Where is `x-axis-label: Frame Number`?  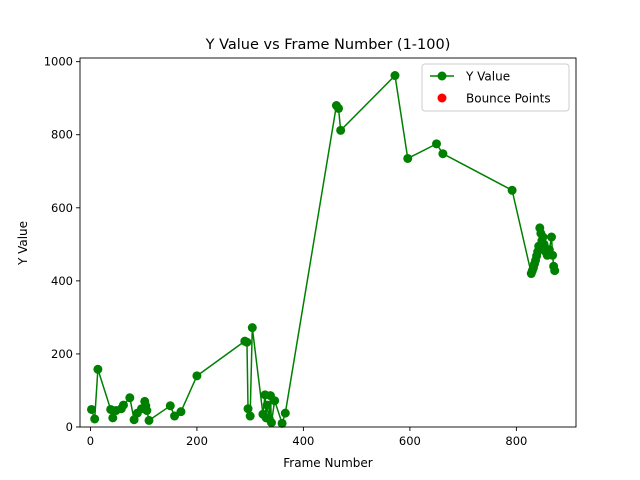 x-axis-label: Frame Number is located at coordinates (327, 463).